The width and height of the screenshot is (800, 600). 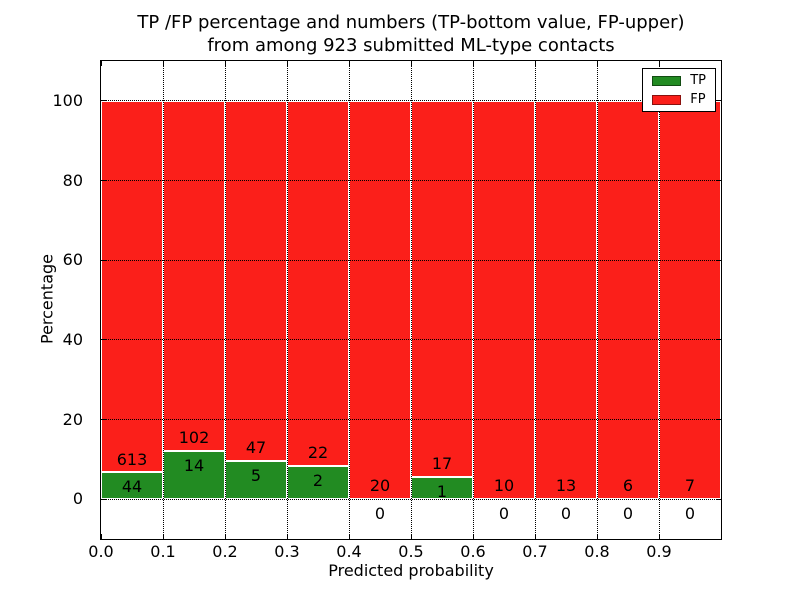 I want to click on gridline-x-0.6, so click(x=473, y=300).